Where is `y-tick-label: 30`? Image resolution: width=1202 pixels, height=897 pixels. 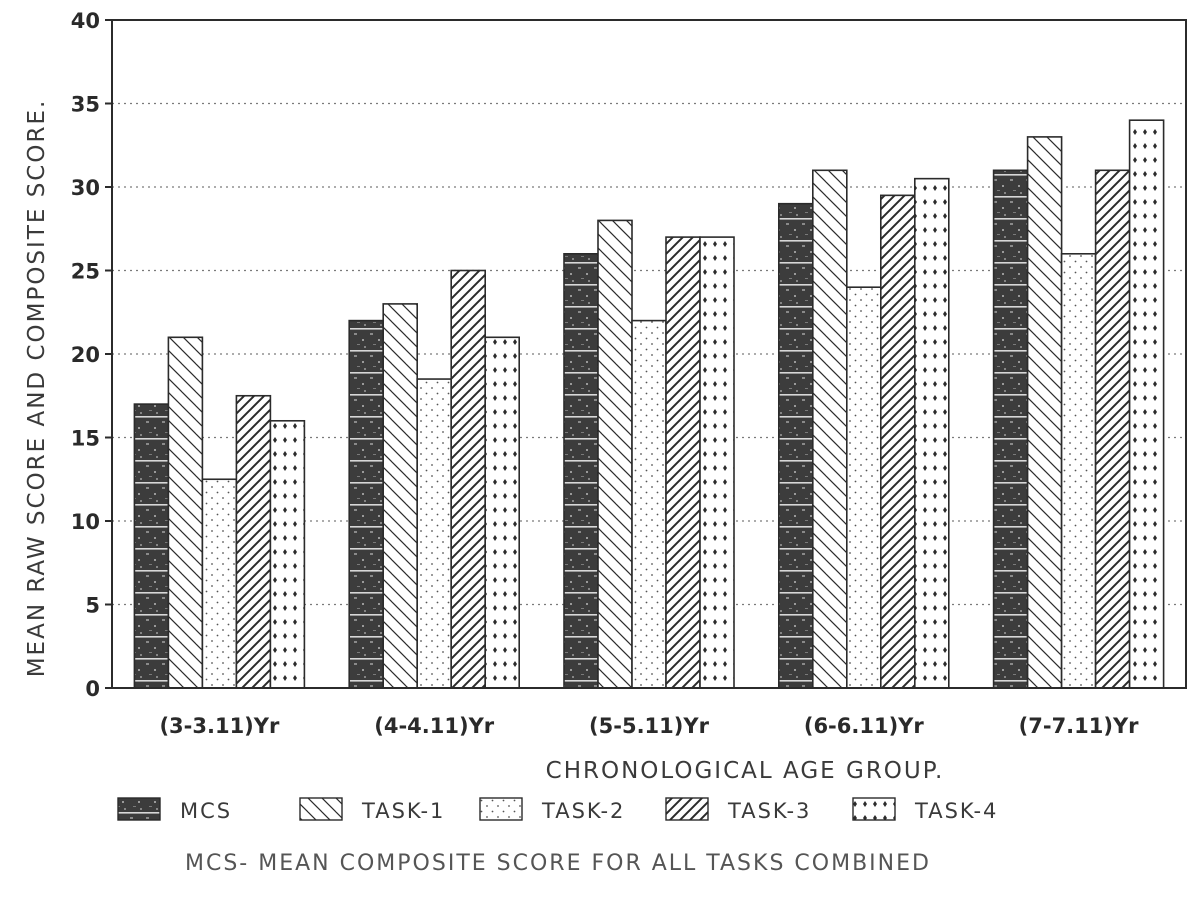
y-tick-label: 30 is located at coordinates (85, 188).